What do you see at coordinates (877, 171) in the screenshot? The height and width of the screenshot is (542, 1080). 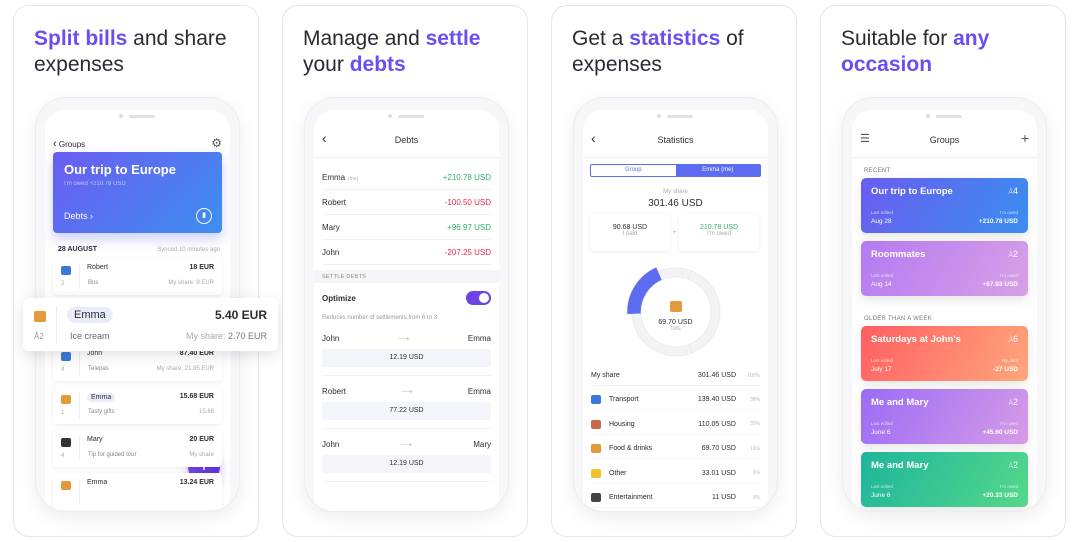 I see `section-recent: RECENT` at bounding box center [877, 171].